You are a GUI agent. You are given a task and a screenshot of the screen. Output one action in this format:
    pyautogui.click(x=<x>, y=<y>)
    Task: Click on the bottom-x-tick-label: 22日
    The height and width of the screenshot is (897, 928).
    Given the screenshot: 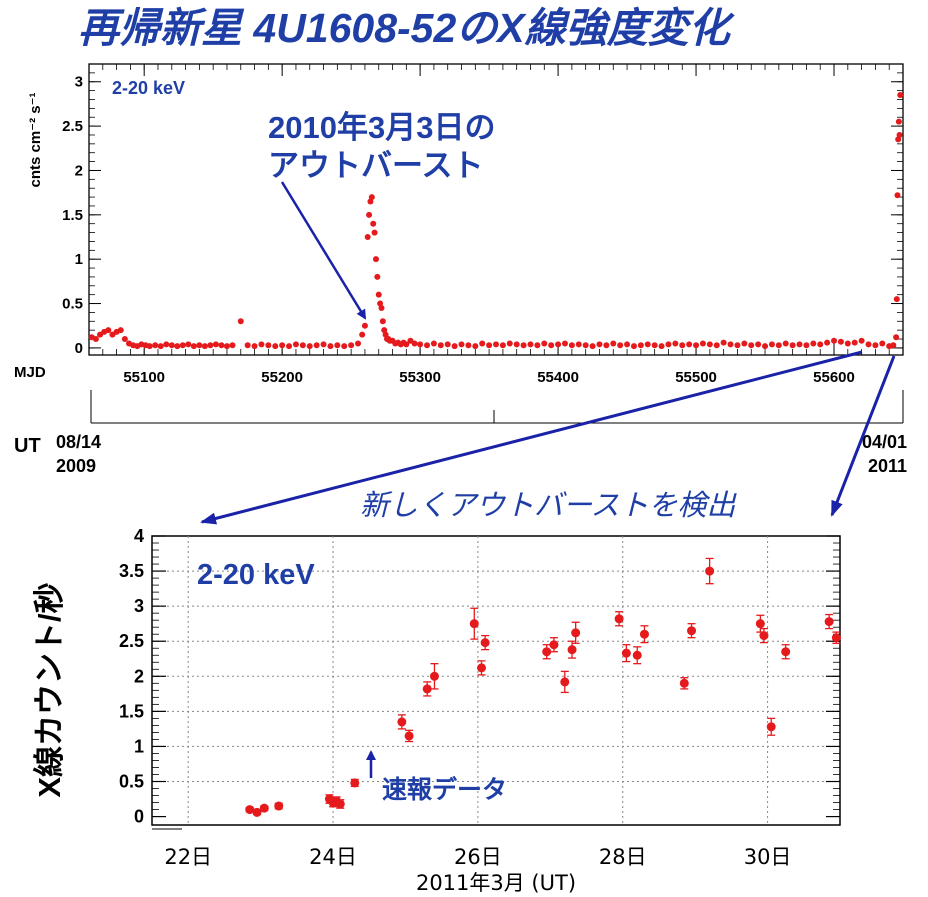 What is the action you would take?
    pyautogui.click(x=188, y=857)
    